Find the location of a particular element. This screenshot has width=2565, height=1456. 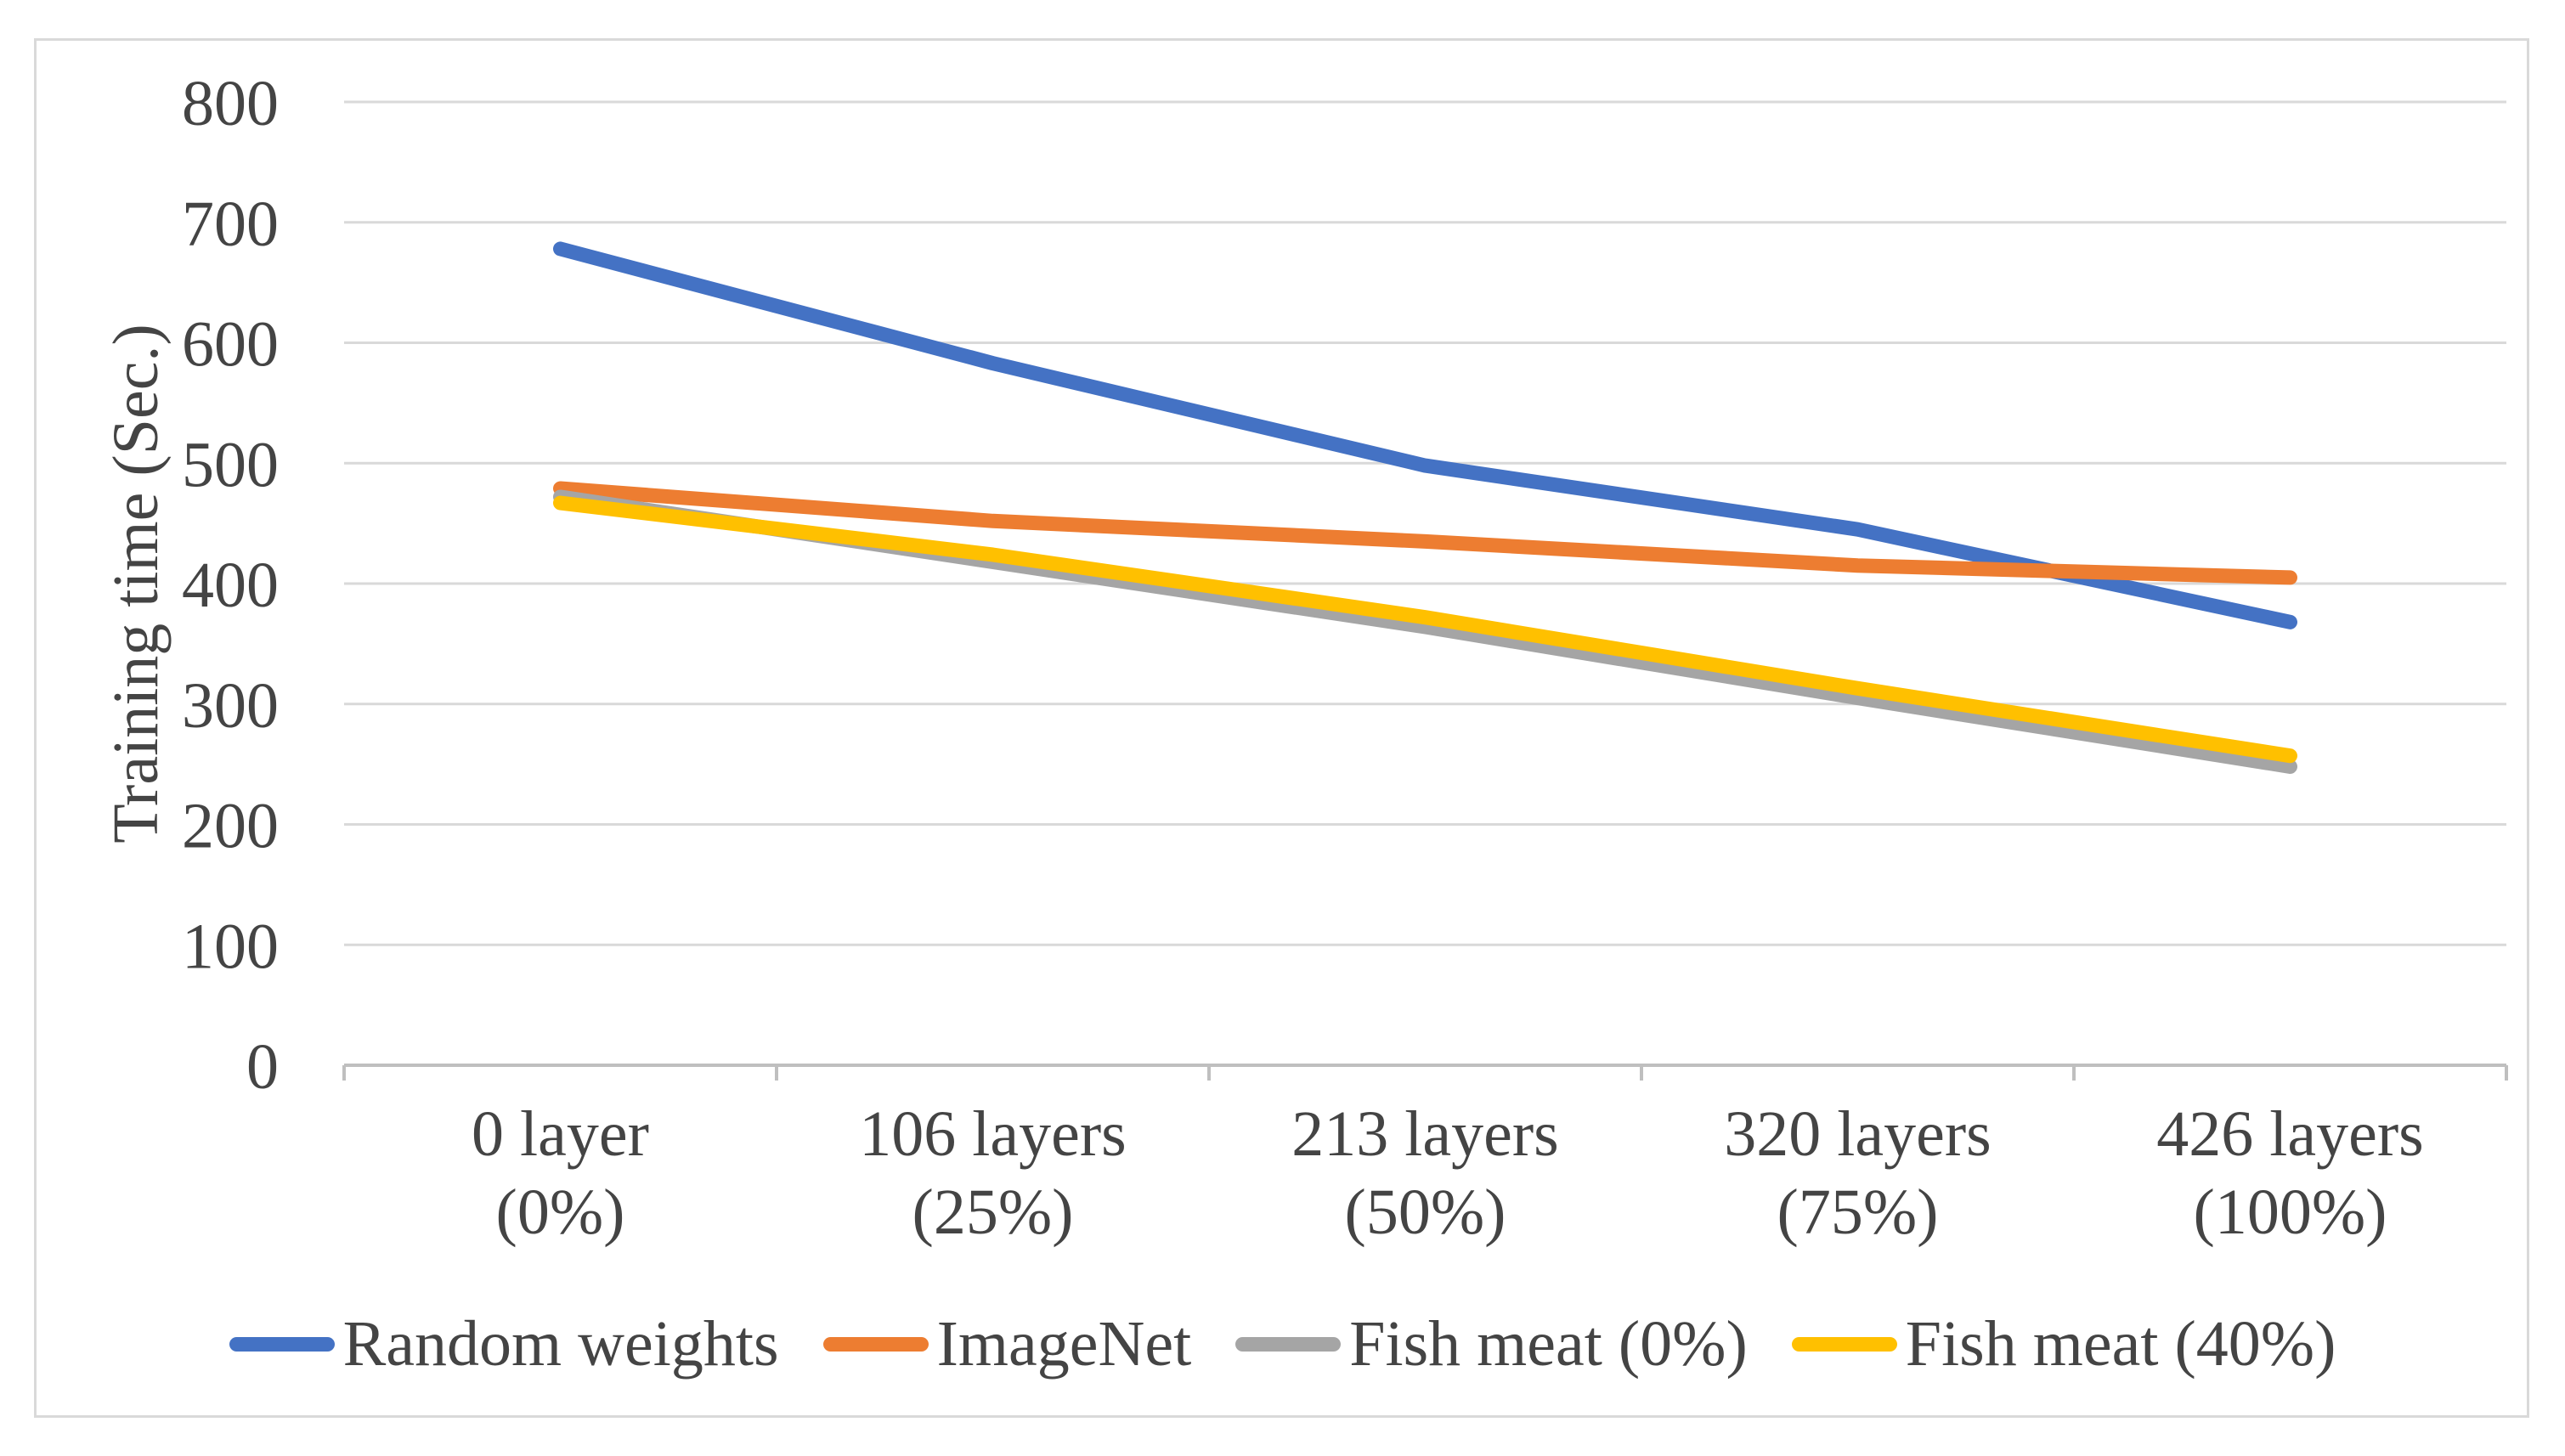

y-tick-label: 0 is located at coordinates (263, 1067).